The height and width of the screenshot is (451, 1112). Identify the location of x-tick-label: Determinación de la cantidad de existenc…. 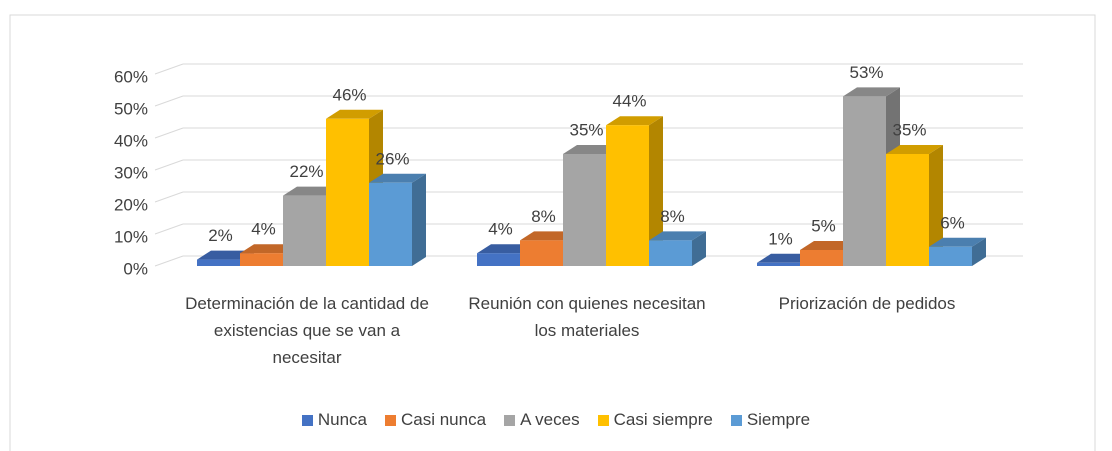
(307, 330).